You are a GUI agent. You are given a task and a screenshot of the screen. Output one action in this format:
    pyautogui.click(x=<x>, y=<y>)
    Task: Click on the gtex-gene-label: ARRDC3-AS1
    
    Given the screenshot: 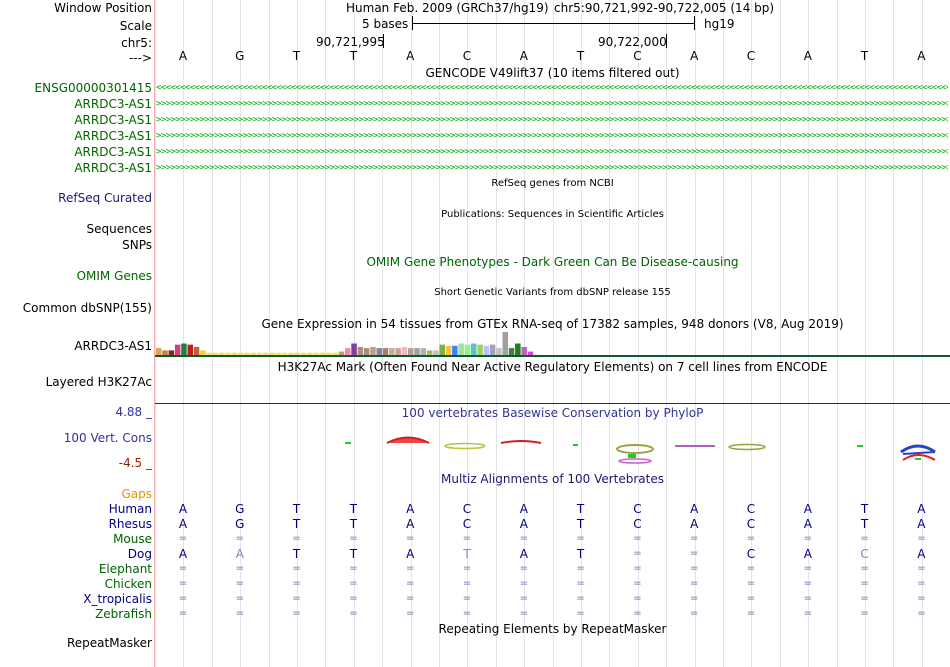 What is the action you would take?
    pyautogui.click(x=113, y=346)
    